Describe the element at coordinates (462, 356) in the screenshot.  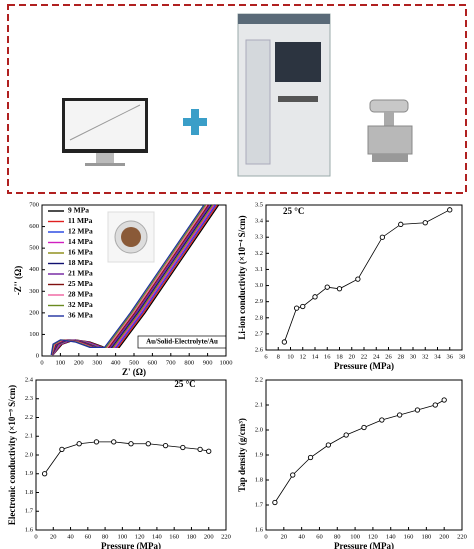
I see `x-tick-label: 38` at that location.